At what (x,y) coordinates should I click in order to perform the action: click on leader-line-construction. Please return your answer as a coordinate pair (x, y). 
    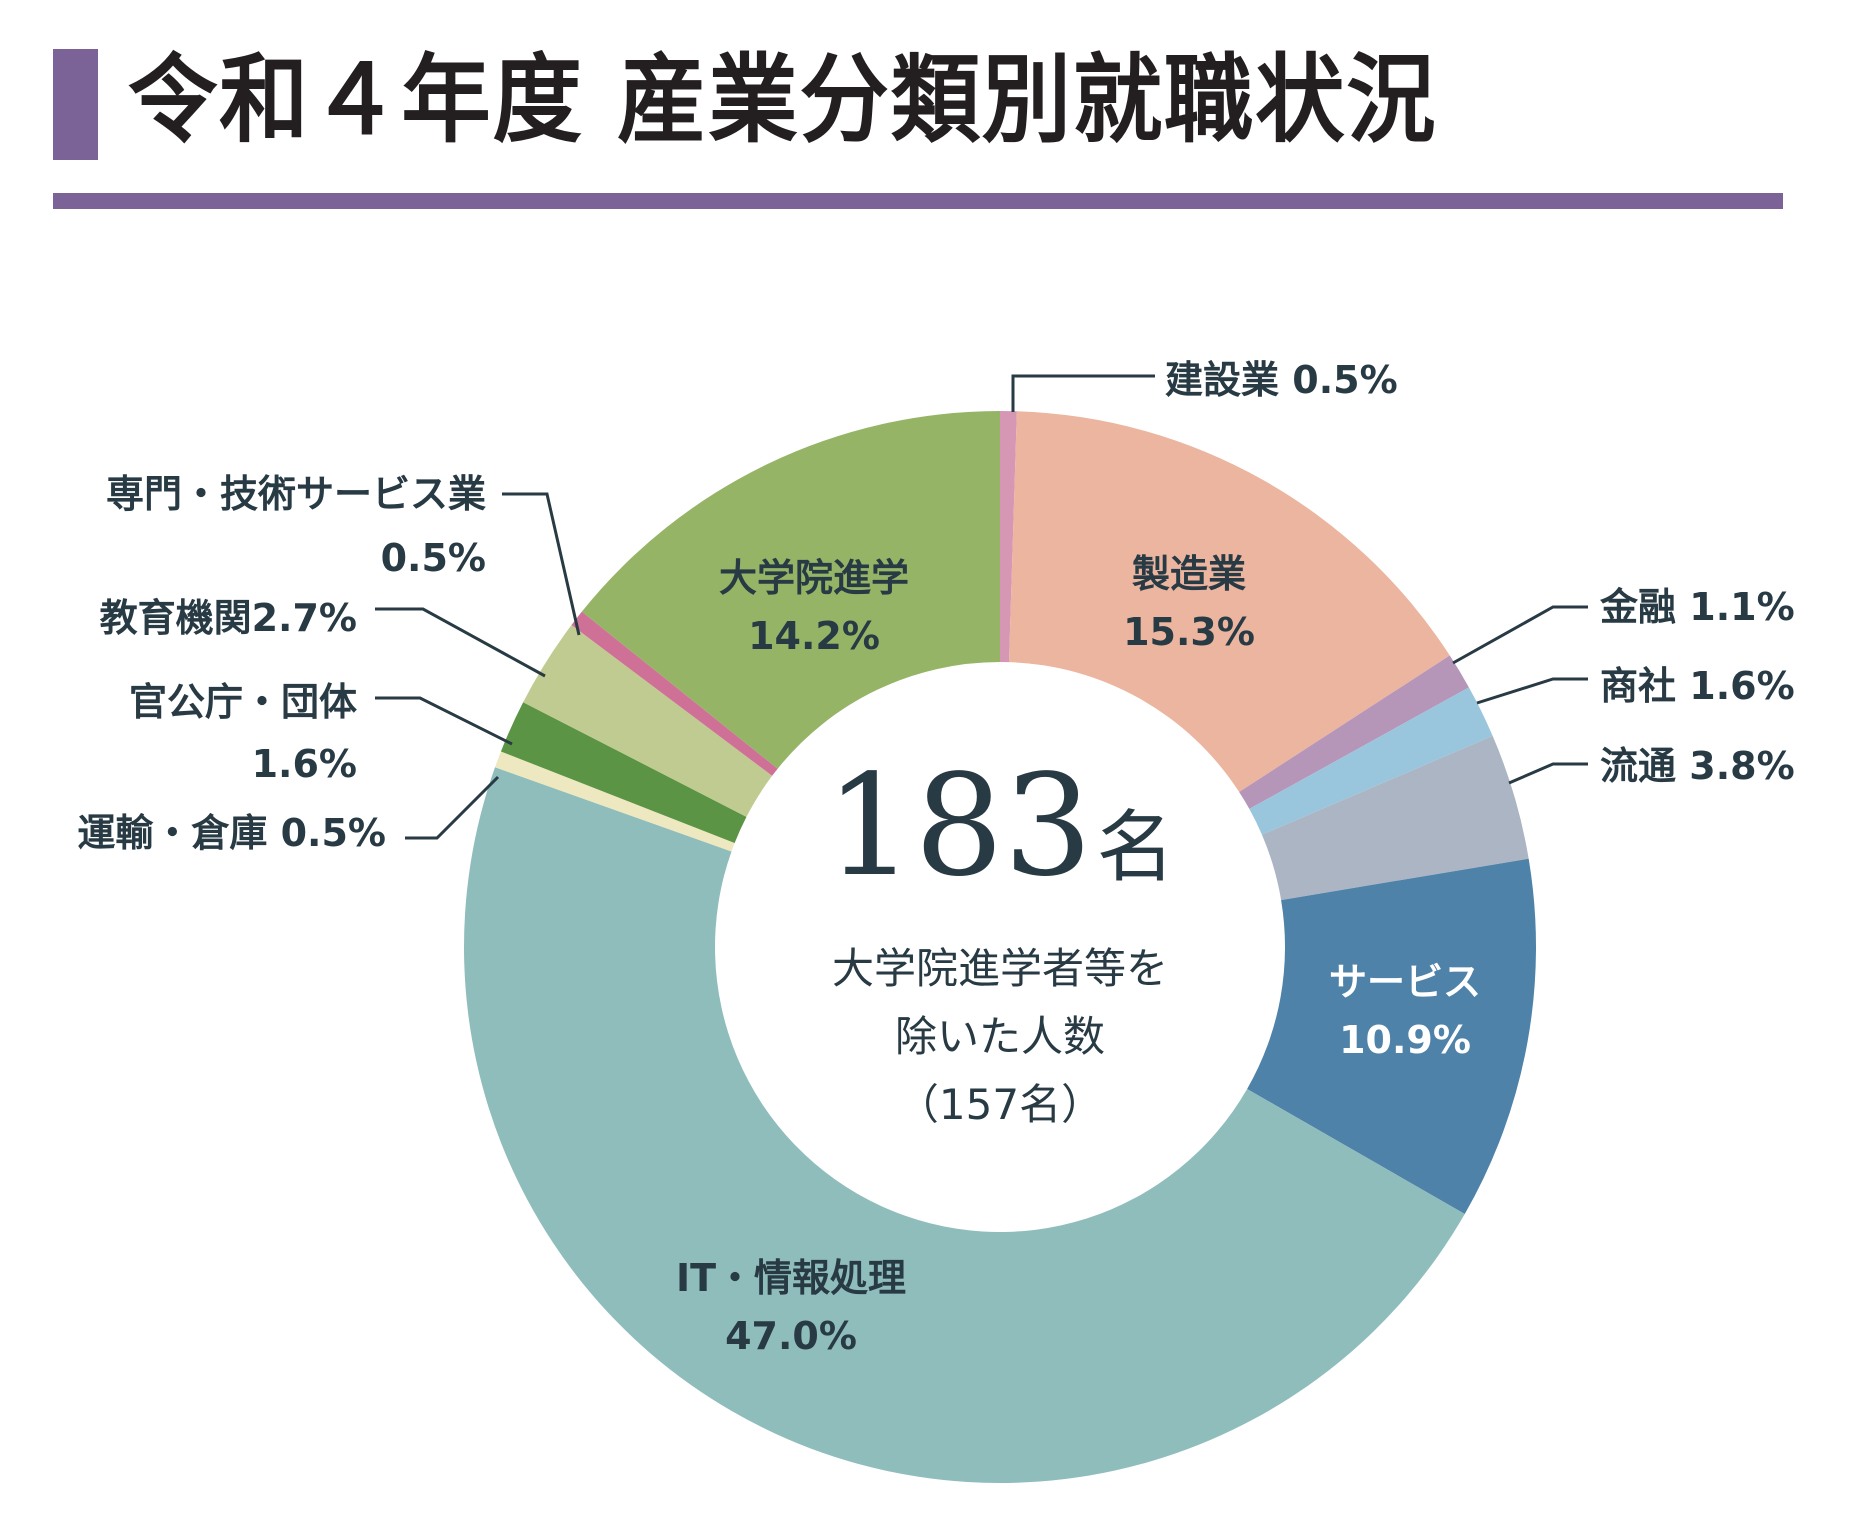
    Looking at the image, I should click on (1083, 393).